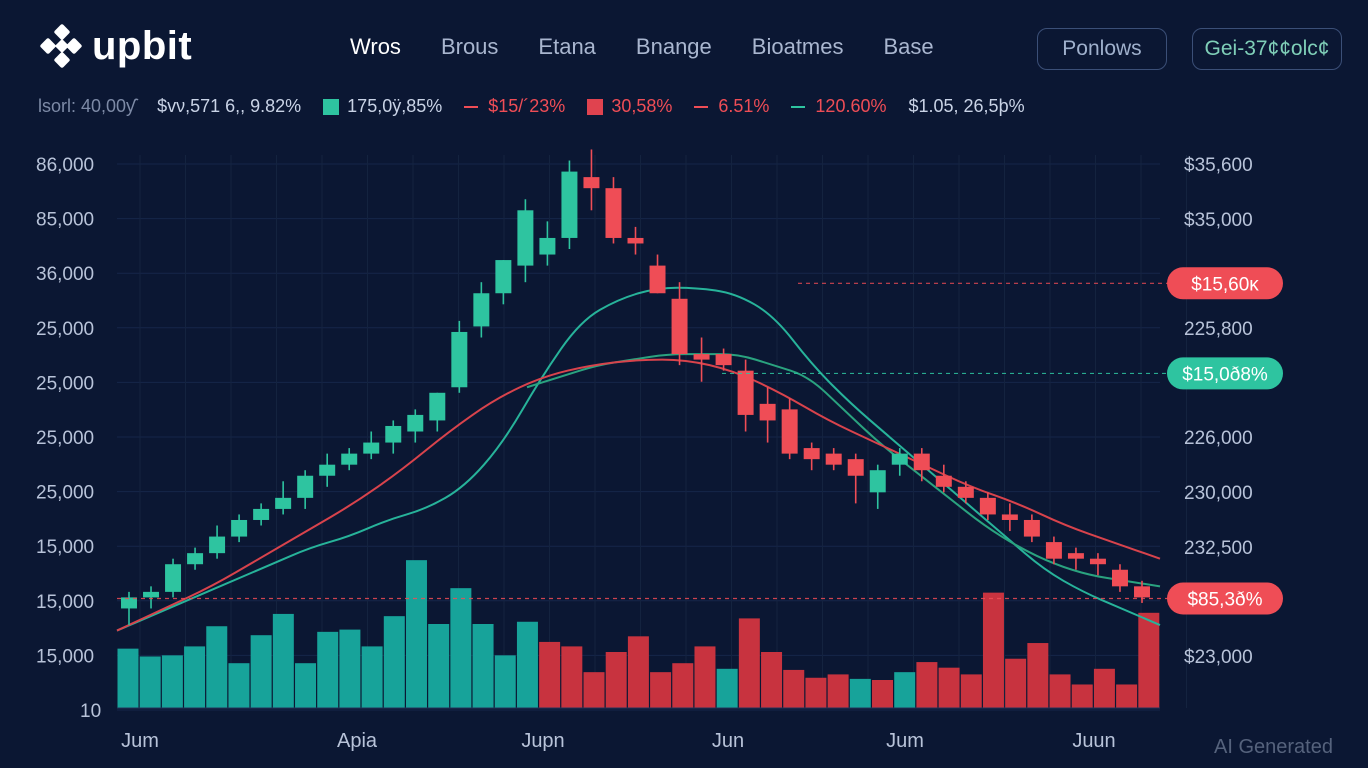 The width and height of the screenshot is (1368, 768). Describe the element at coordinates (65, 274) in the screenshot. I see `left-axis-label: 36,000` at that location.